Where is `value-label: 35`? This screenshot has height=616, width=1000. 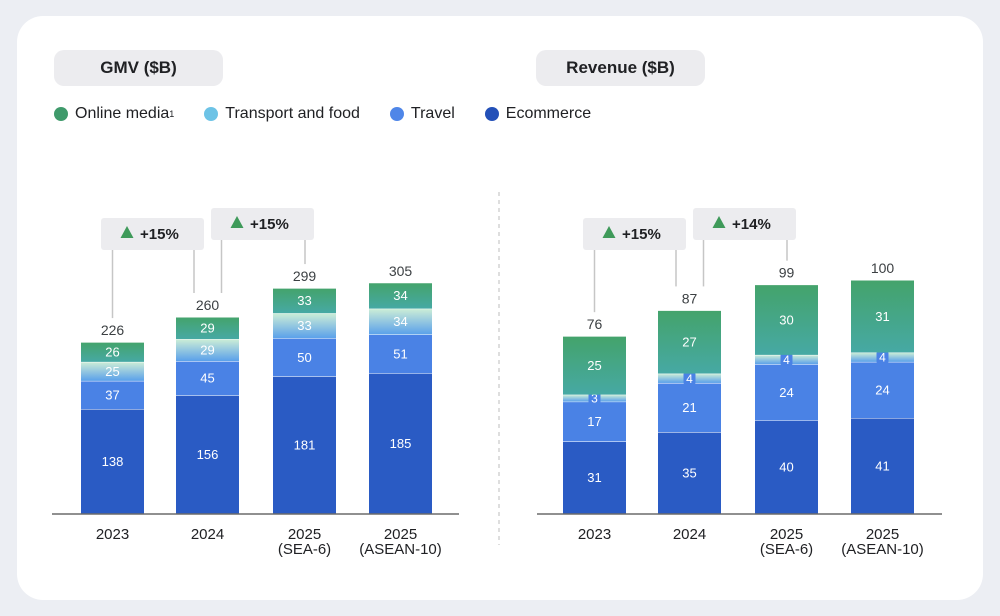 value-label: 35 is located at coordinates (689, 473).